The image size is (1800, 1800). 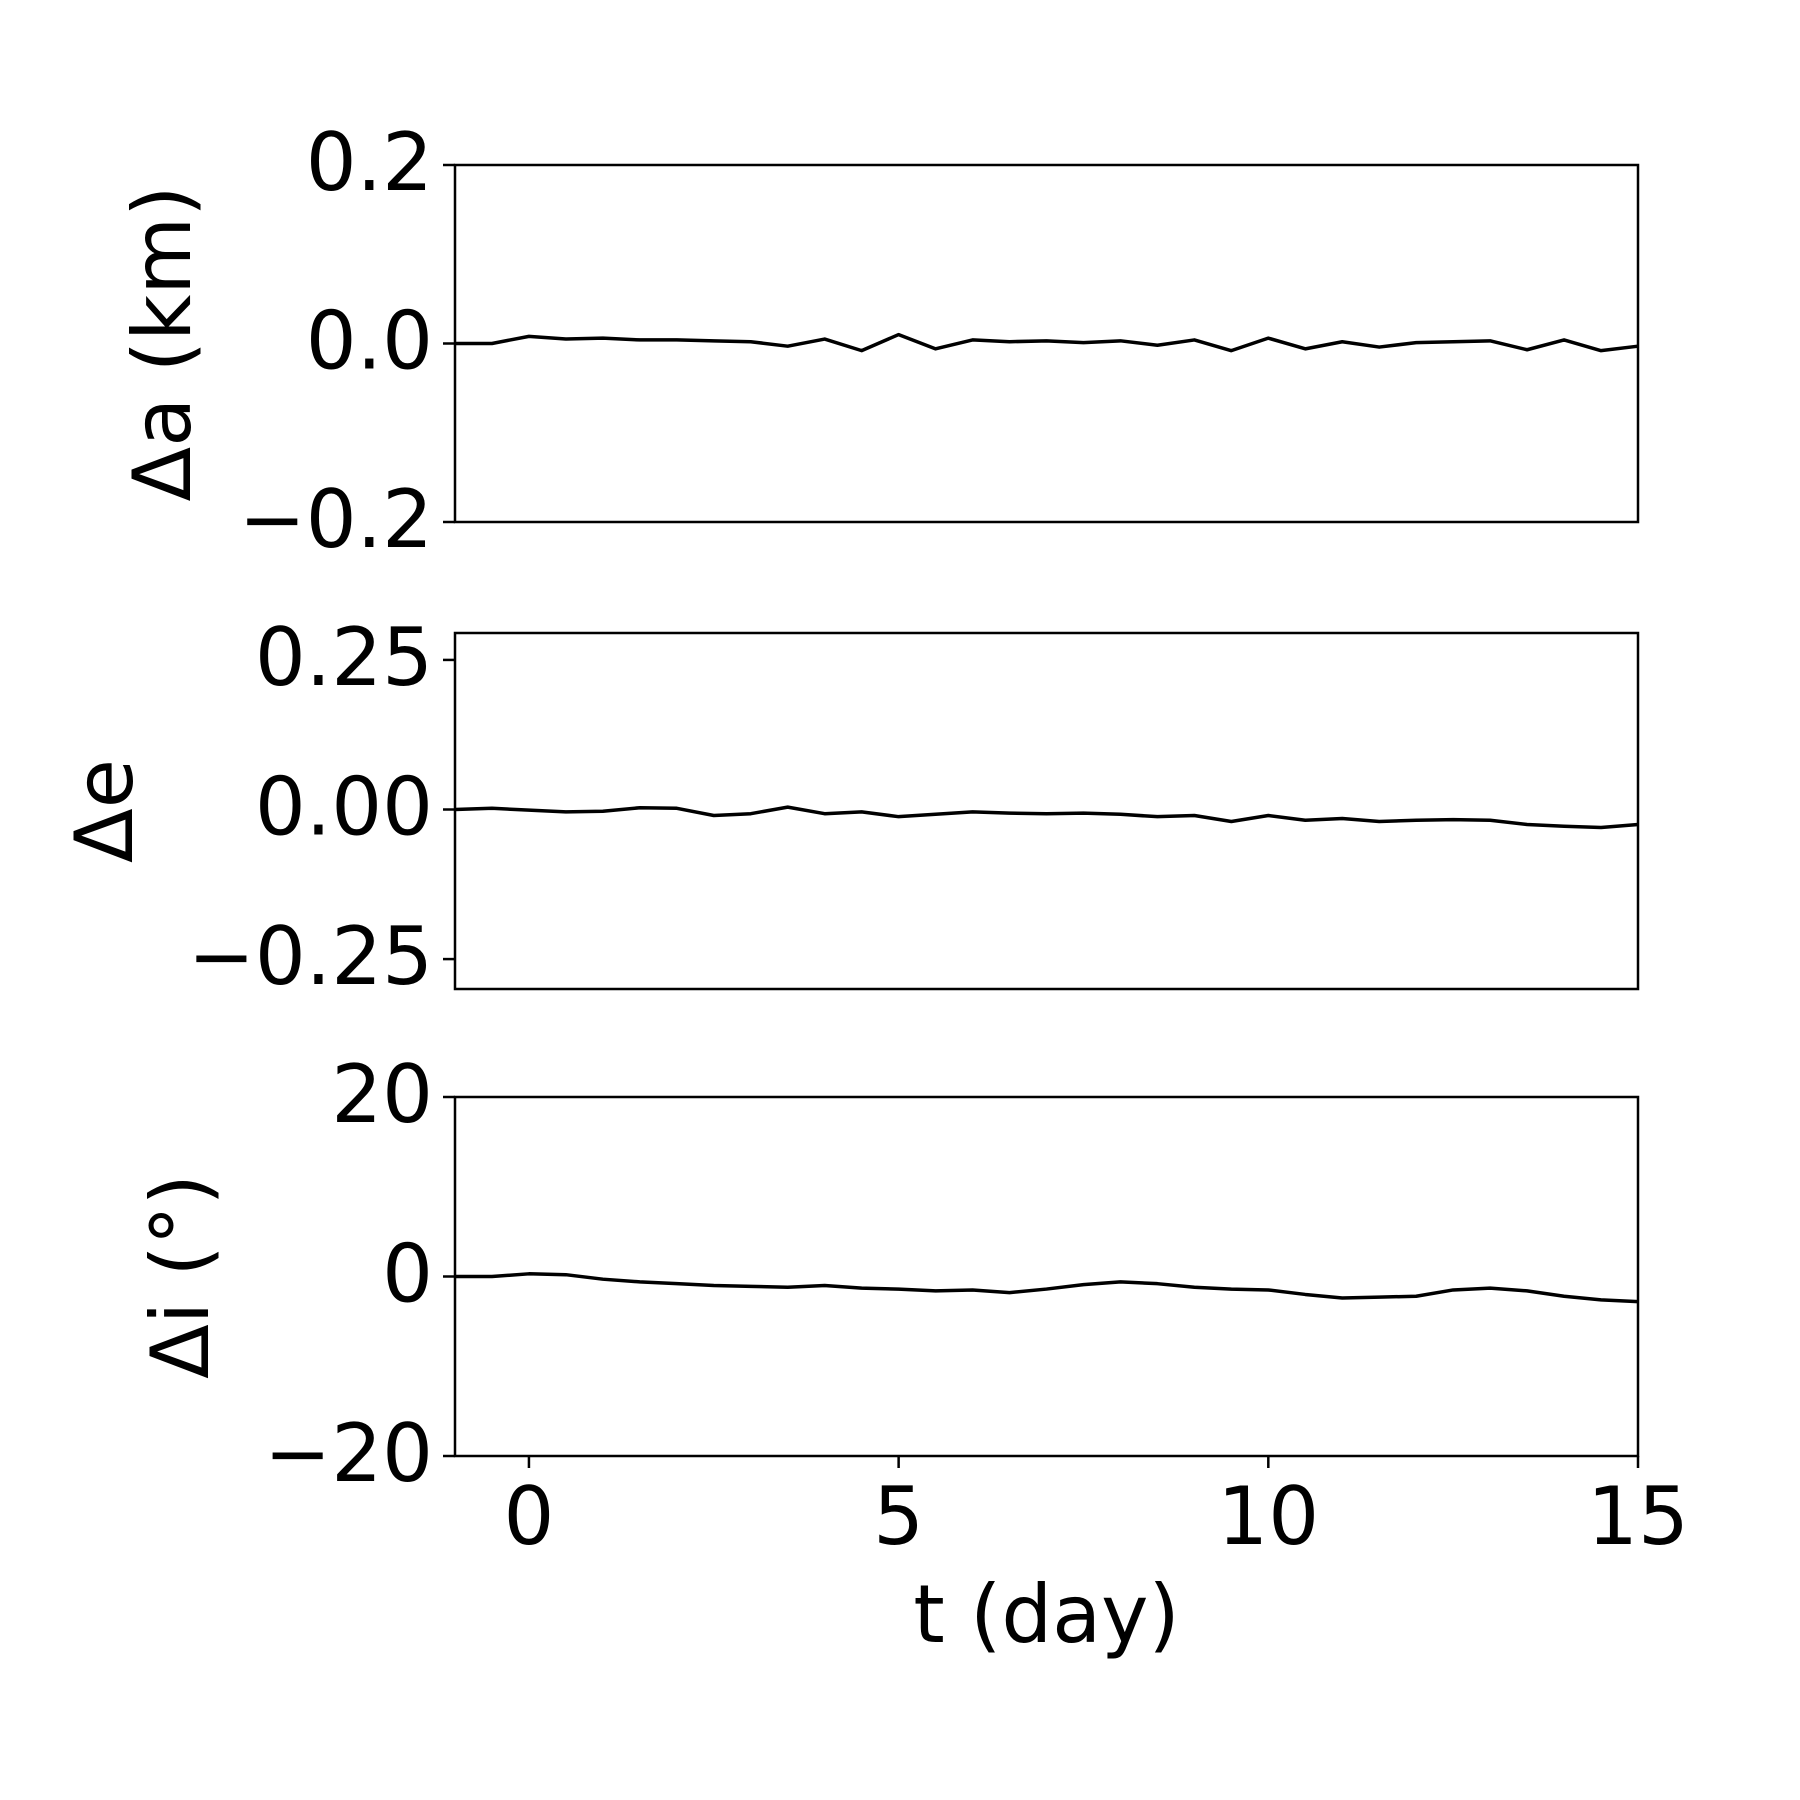 I want to click on y-tick-label: 0.2, so click(x=369, y=162).